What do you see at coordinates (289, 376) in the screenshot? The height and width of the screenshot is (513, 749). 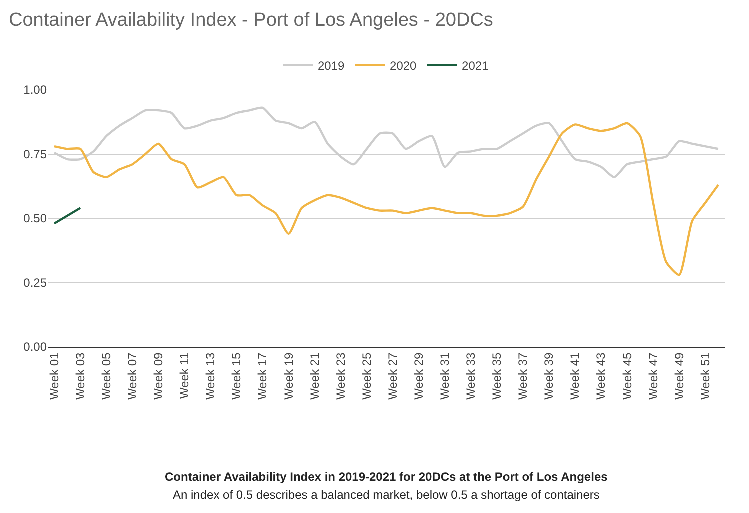 I see `x-tick-label: Week 19` at bounding box center [289, 376].